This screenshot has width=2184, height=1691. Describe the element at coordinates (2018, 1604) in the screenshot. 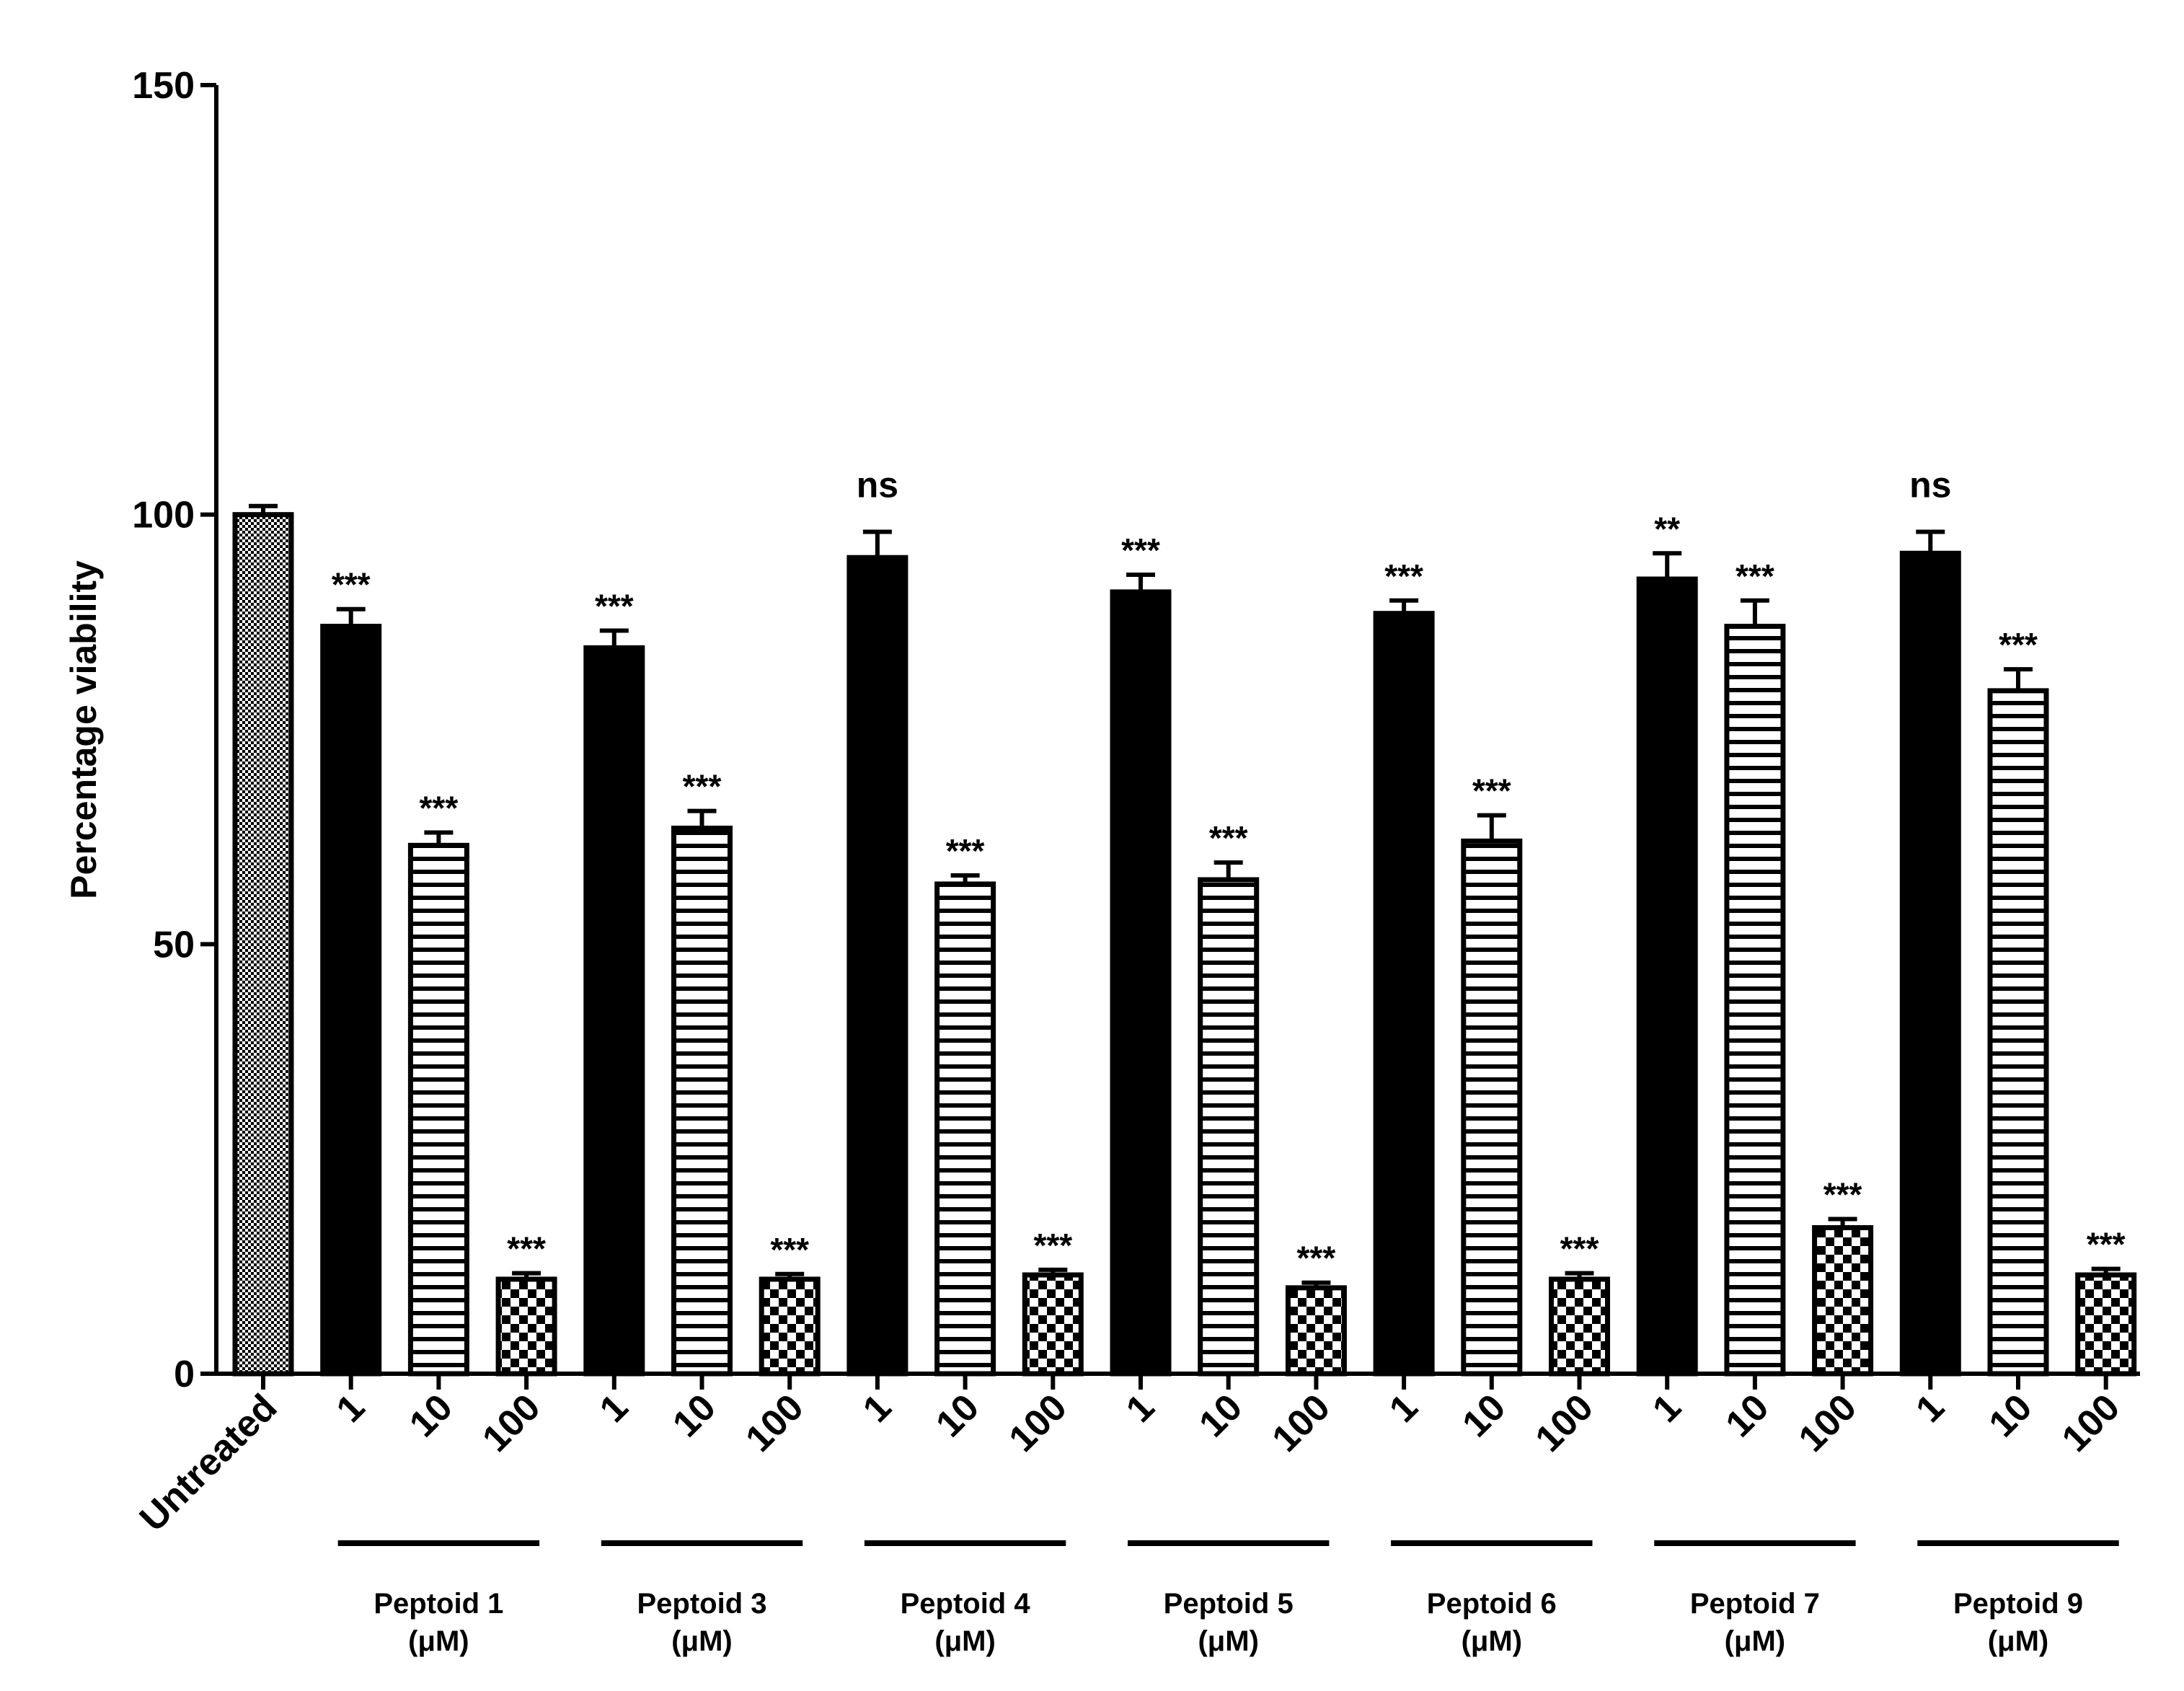

I see `group-label: Peptoid 9` at that location.